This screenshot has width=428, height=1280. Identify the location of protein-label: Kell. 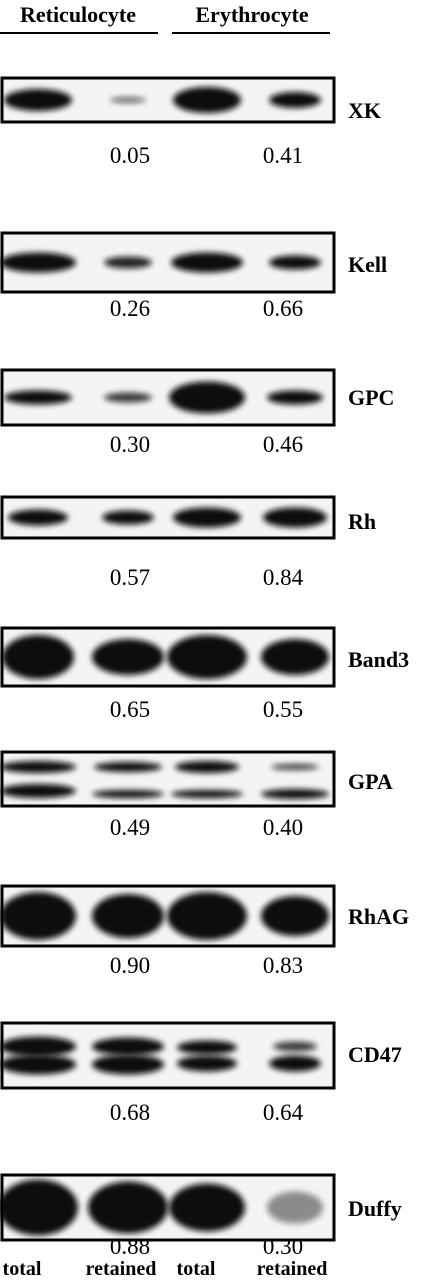
(367, 264).